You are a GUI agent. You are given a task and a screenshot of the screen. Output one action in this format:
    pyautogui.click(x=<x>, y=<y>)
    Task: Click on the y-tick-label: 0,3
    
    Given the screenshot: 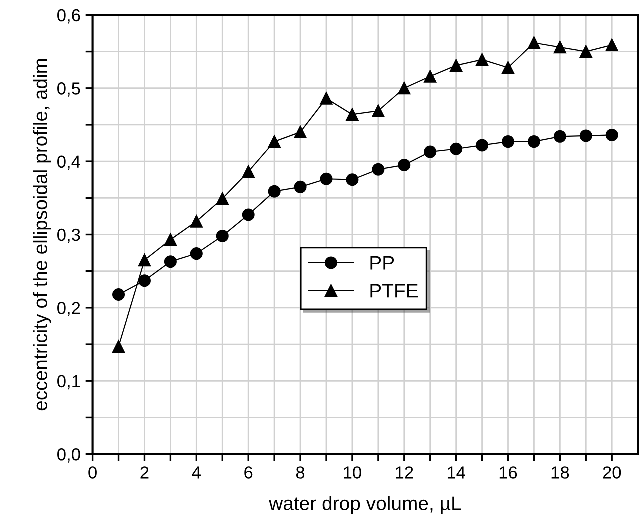 What is the action you would take?
    pyautogui.click(x=69, y=236)
    